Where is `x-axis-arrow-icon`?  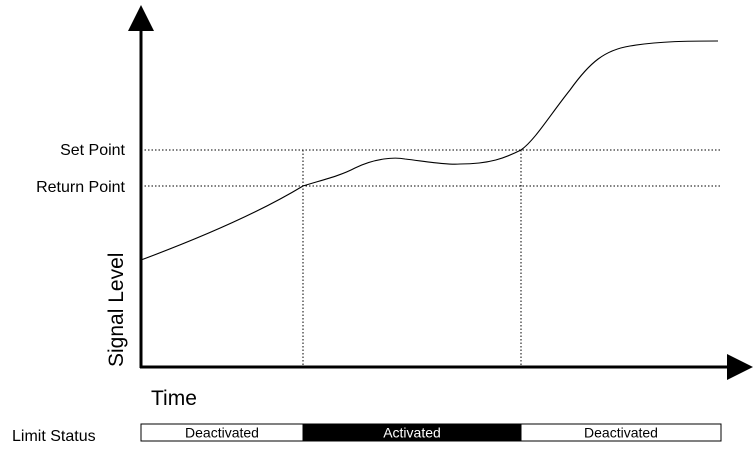
x-axis-arrow-icon is located at coordinates (740, 367).